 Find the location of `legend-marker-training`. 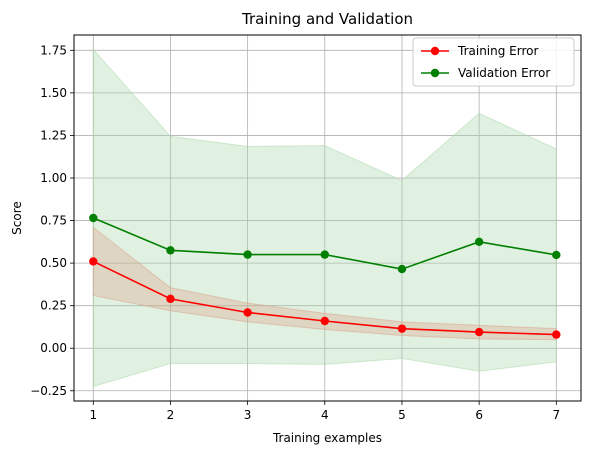

legend-marker-training is located at coordinates (435, 51).